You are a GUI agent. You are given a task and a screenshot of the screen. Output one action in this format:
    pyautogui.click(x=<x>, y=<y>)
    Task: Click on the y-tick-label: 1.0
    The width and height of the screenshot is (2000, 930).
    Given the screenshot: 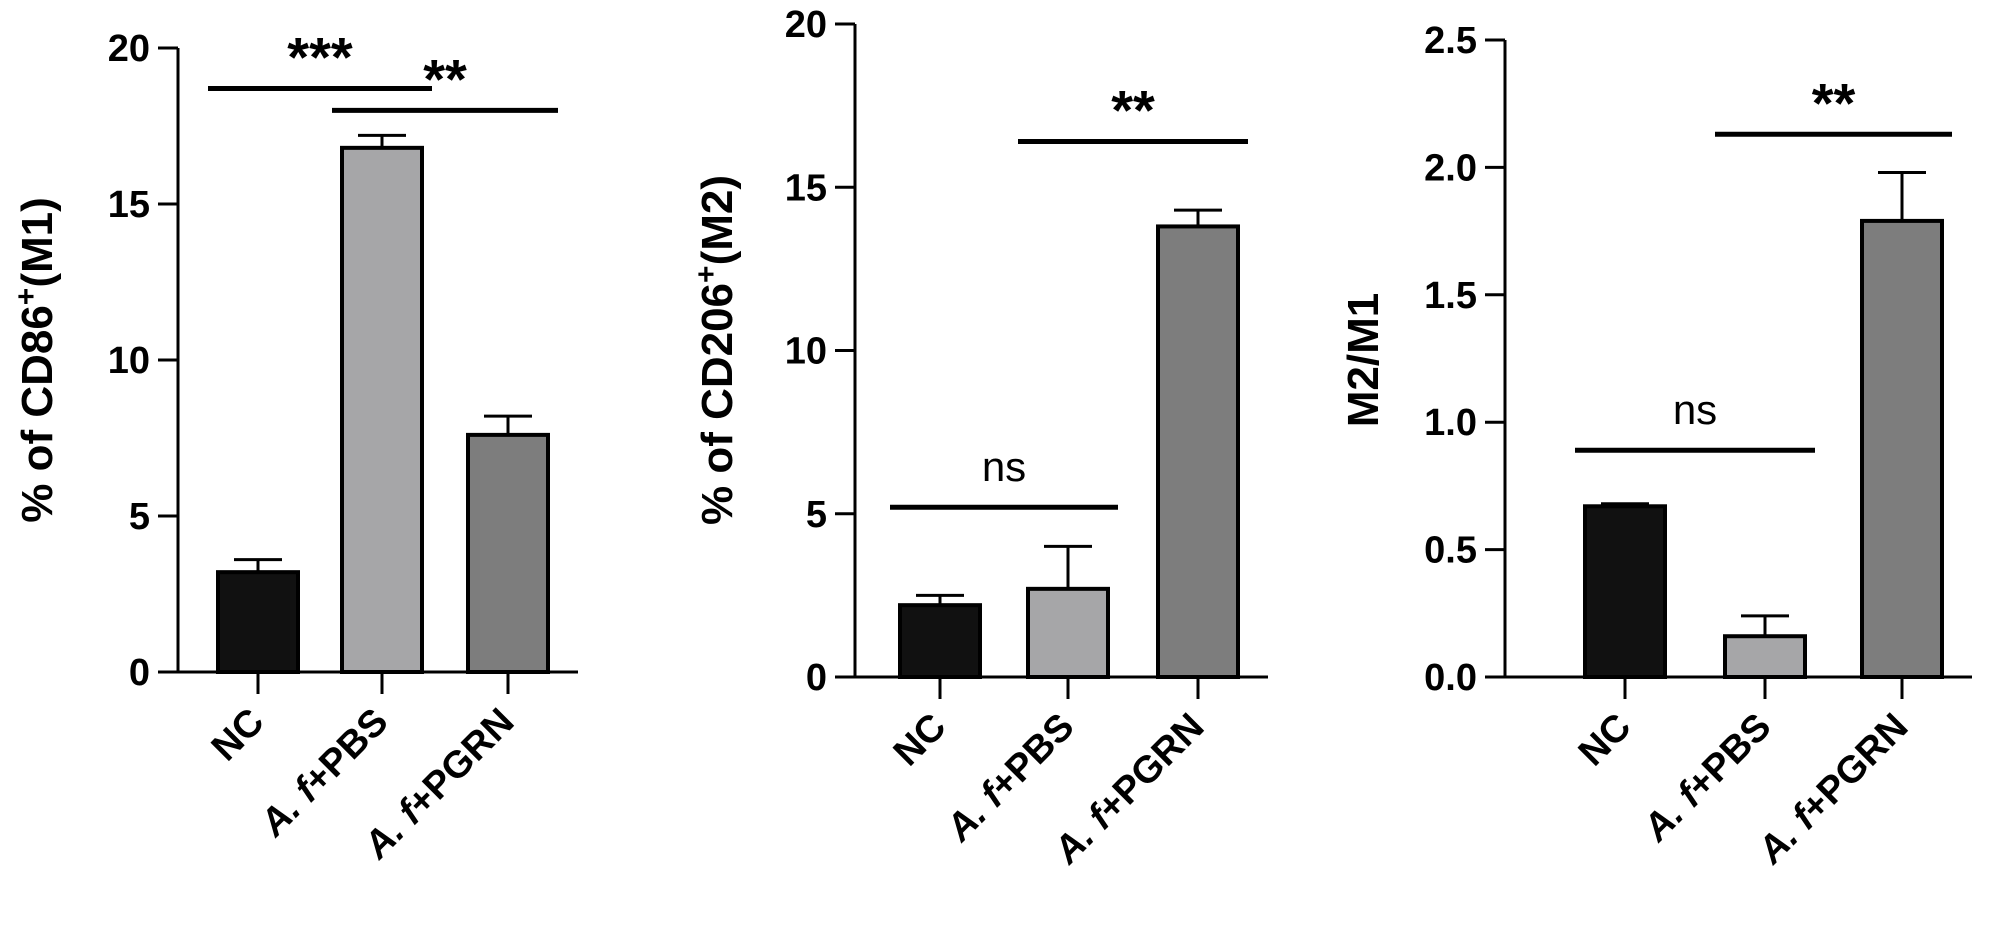 What is the action you would take?
    pyautogui.click(x=1450, y=423)
    